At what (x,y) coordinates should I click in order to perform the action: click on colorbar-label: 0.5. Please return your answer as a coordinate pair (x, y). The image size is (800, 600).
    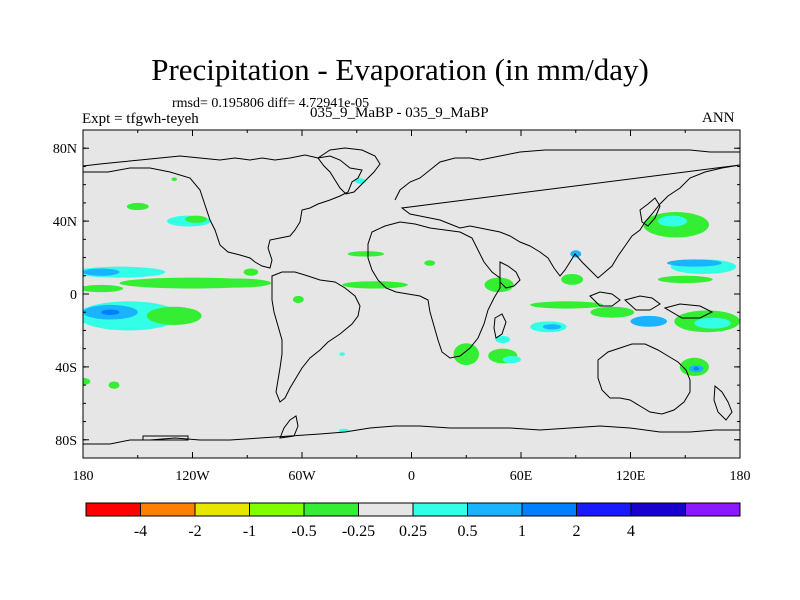
    Looking at the image, I should click on (468, 531).